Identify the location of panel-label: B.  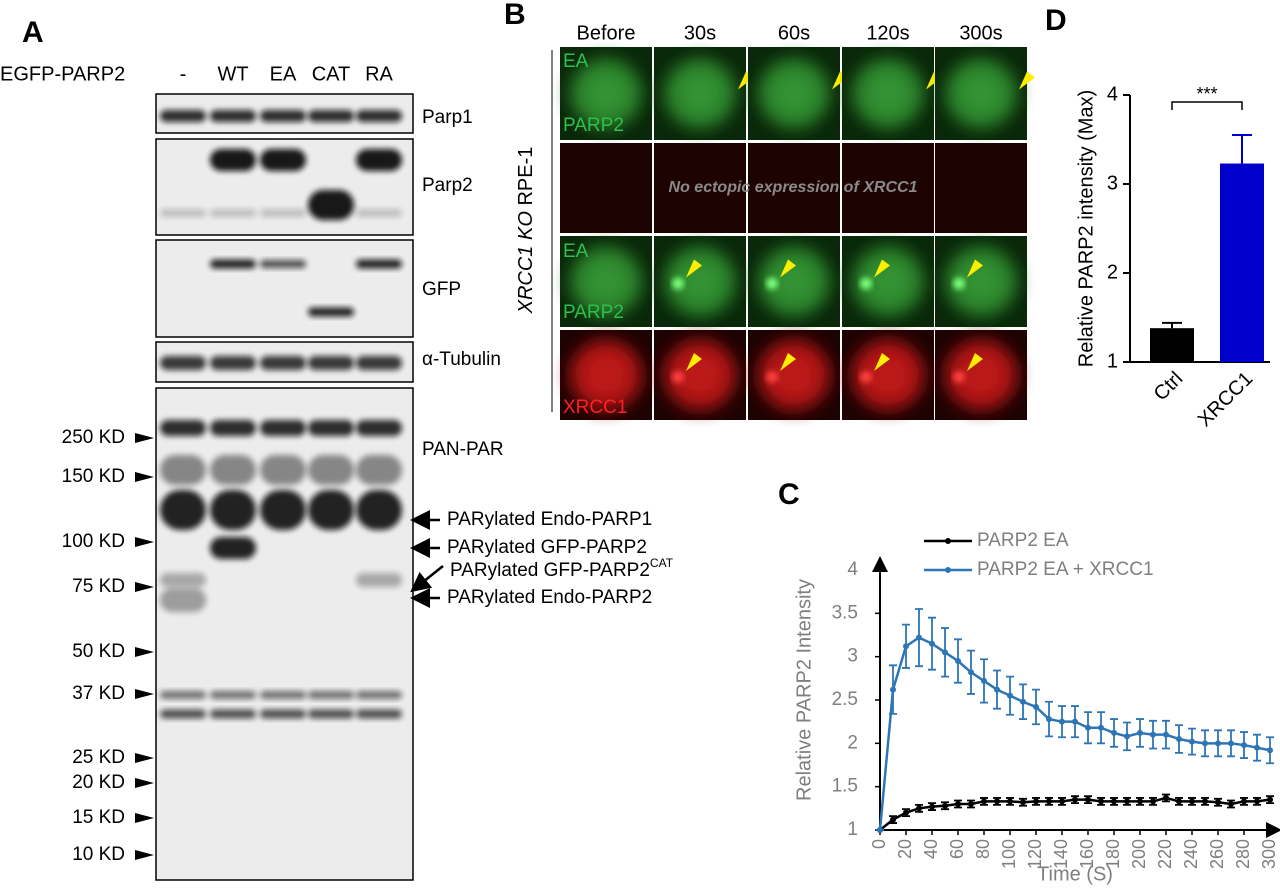
(515, 15).